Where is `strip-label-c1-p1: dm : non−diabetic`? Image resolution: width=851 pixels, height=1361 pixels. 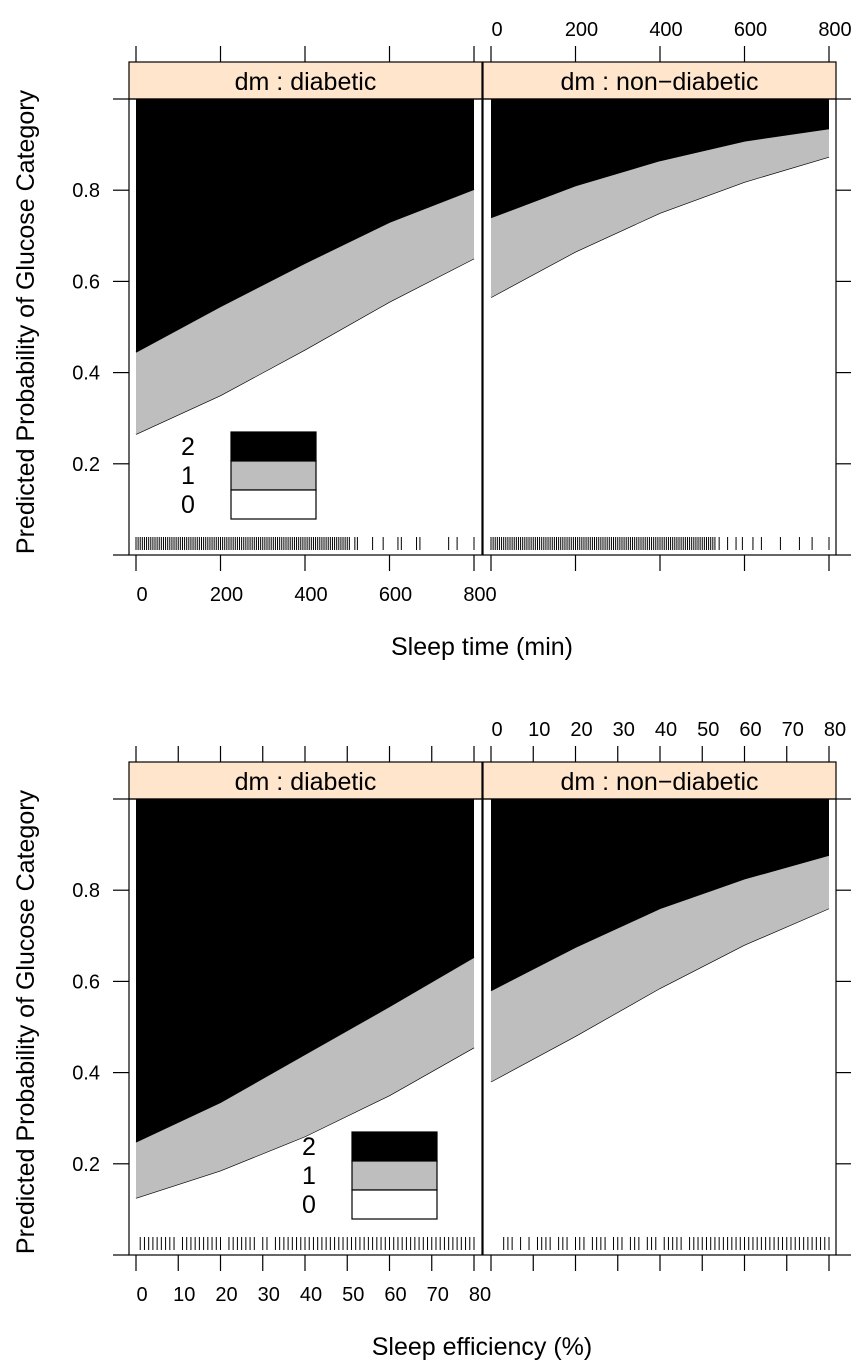 strip-label-c1-p1: dm : non−diabetic is located at coordinates (659, 782).